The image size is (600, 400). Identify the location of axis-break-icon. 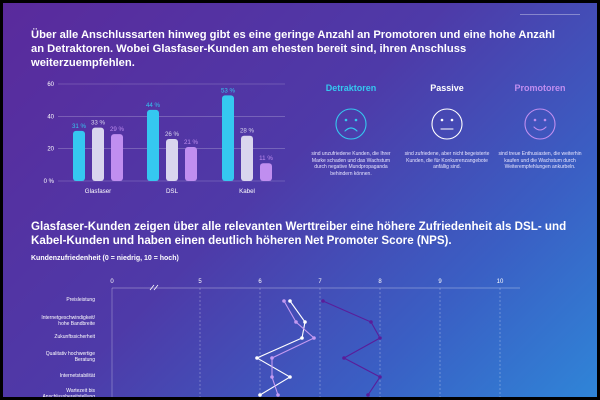
(154, 287).